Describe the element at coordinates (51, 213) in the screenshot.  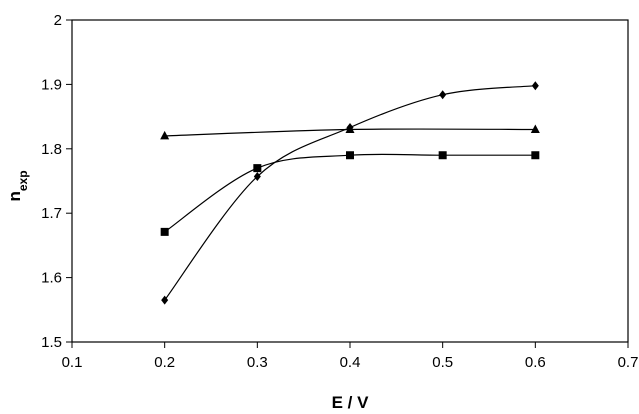
I see `y-tick-label: 1.7` at that location.